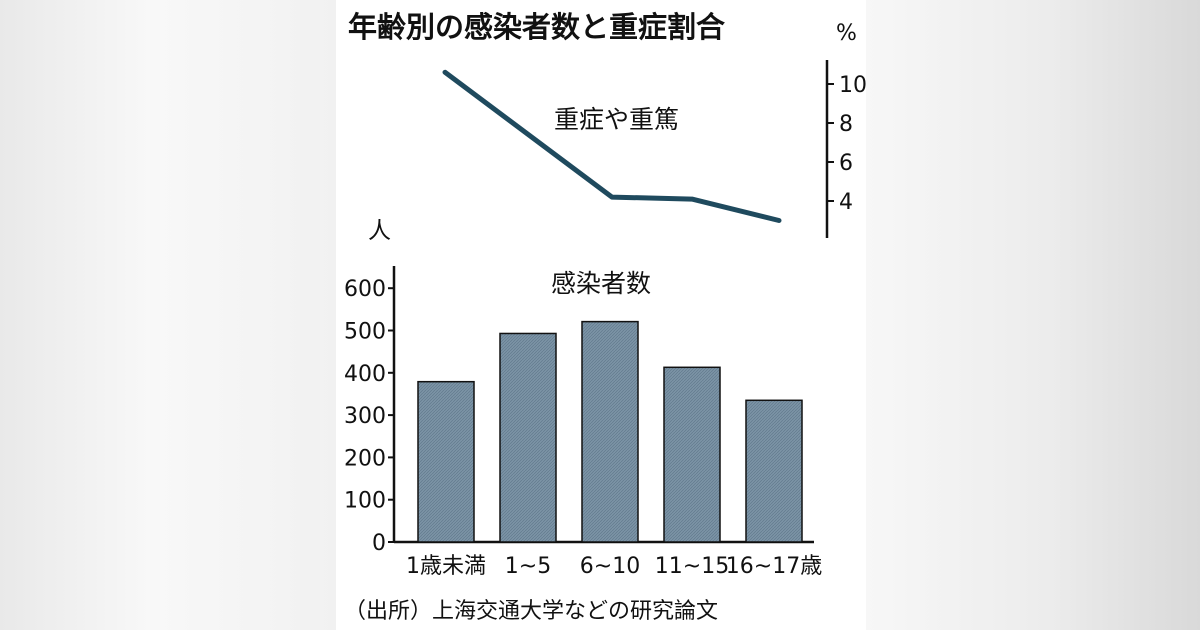  Describe the element at coordinates (846, 202) in the screenshot. I see `line-ytick-label: 4` at that location.